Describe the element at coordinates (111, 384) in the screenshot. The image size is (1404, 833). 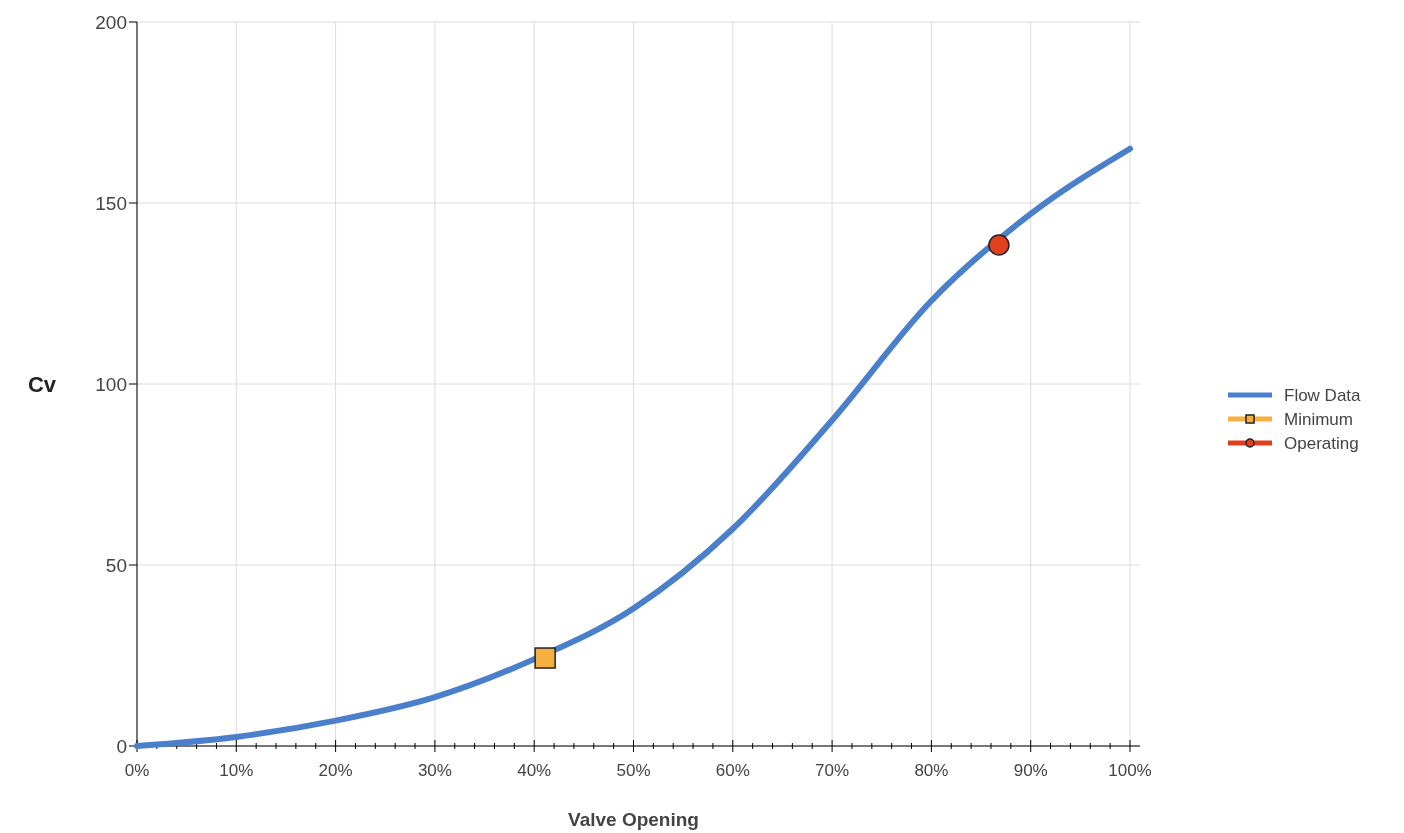
I see `y-tick-label: 100` at that location.